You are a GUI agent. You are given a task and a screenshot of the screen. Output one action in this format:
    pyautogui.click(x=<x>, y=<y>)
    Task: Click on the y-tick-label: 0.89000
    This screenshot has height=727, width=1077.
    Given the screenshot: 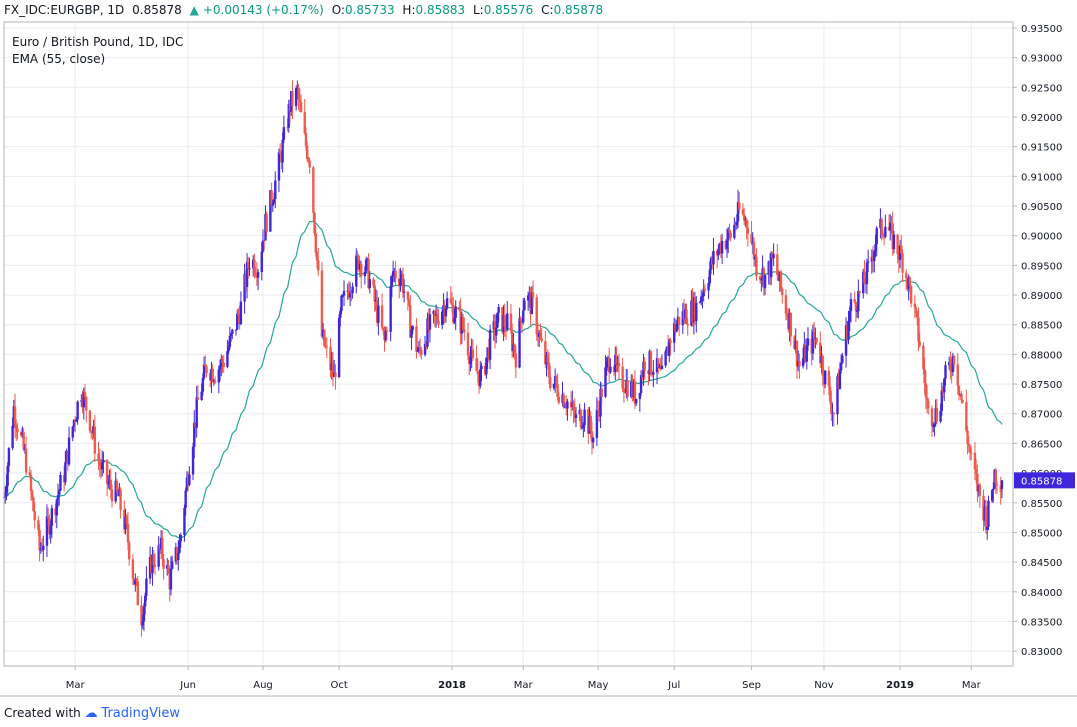 What is the action you would take?
    pyautogui.click(x=1041, y=296)
    